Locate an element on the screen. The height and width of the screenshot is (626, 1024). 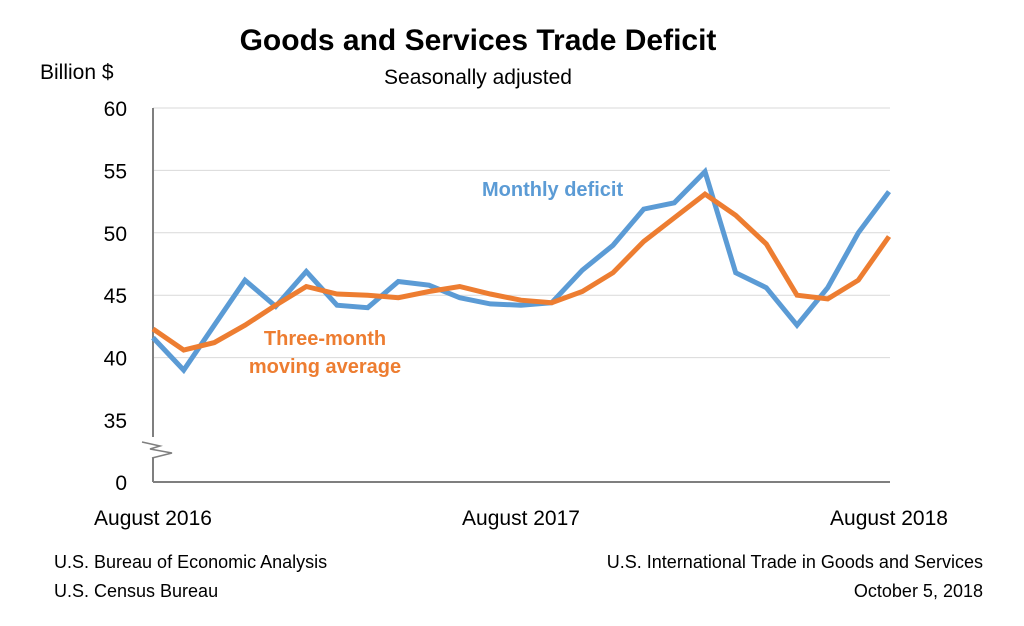
y-tick-label: 50 is located at coordinates (115, 234).